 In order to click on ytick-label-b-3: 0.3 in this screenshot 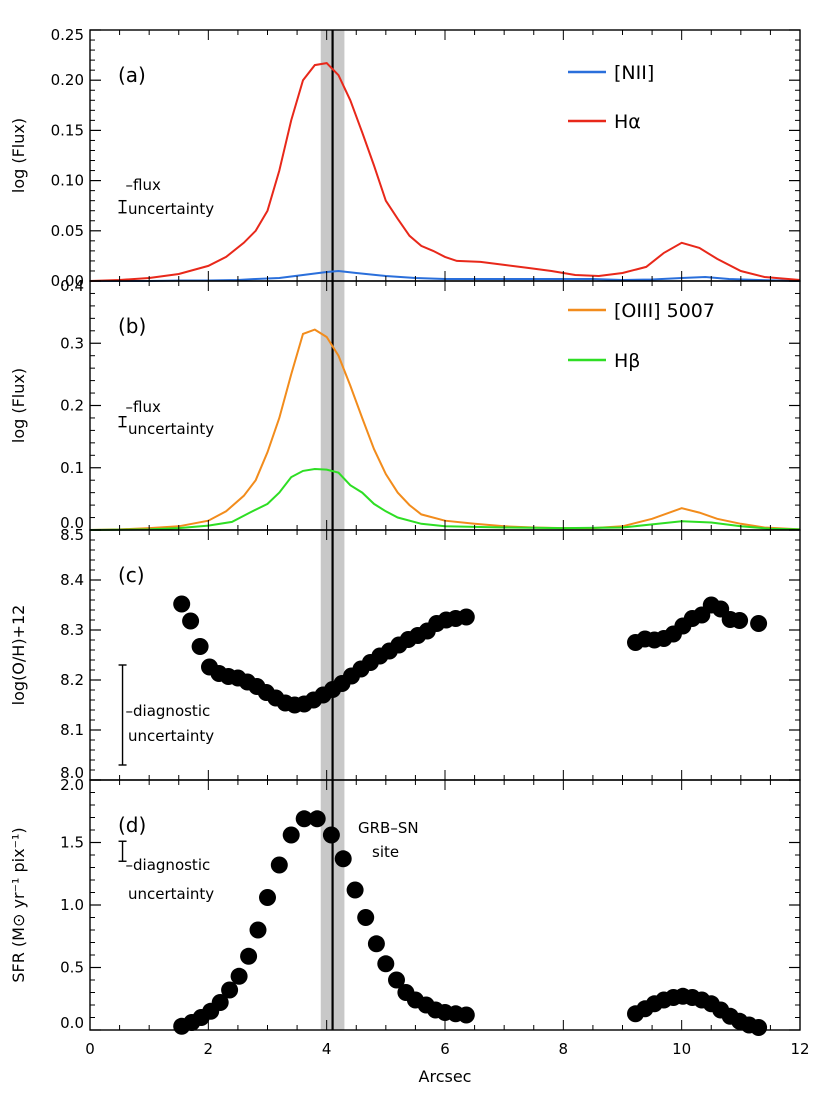, I will do `click(72, 343)`.